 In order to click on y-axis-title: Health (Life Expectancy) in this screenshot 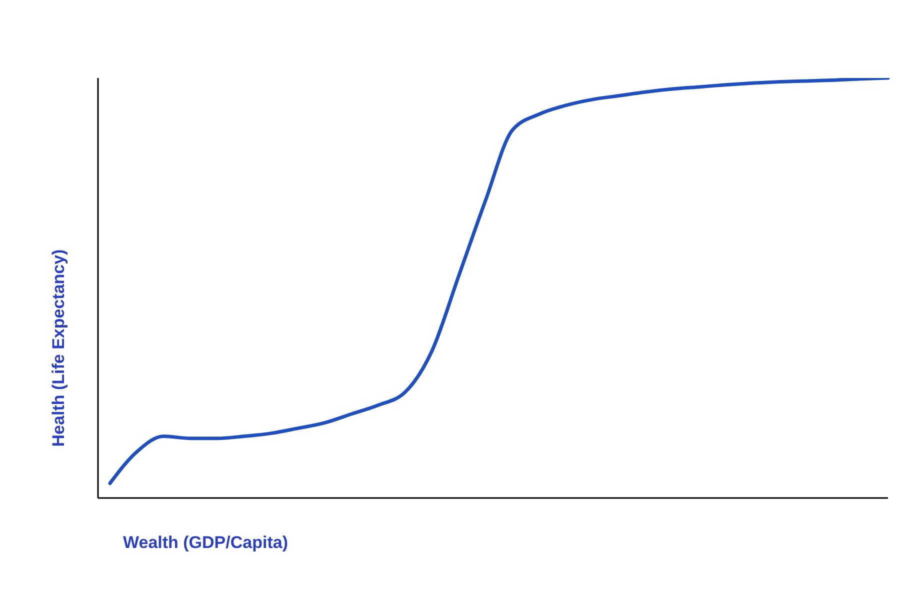, I will do `click(58, 348)`.